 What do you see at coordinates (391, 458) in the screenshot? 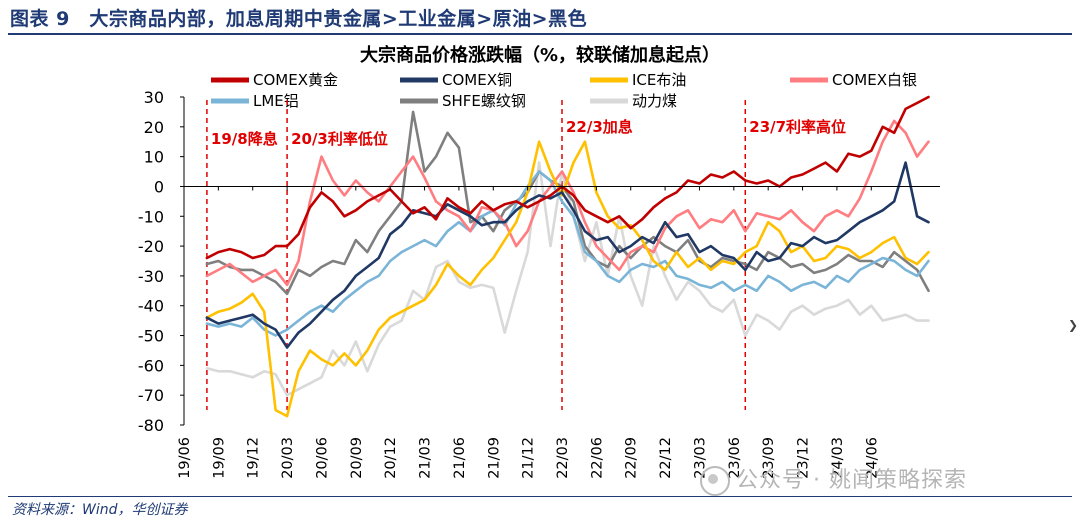
I see `x-tick-label-6: 20/12` at bounding box center [391, 458].